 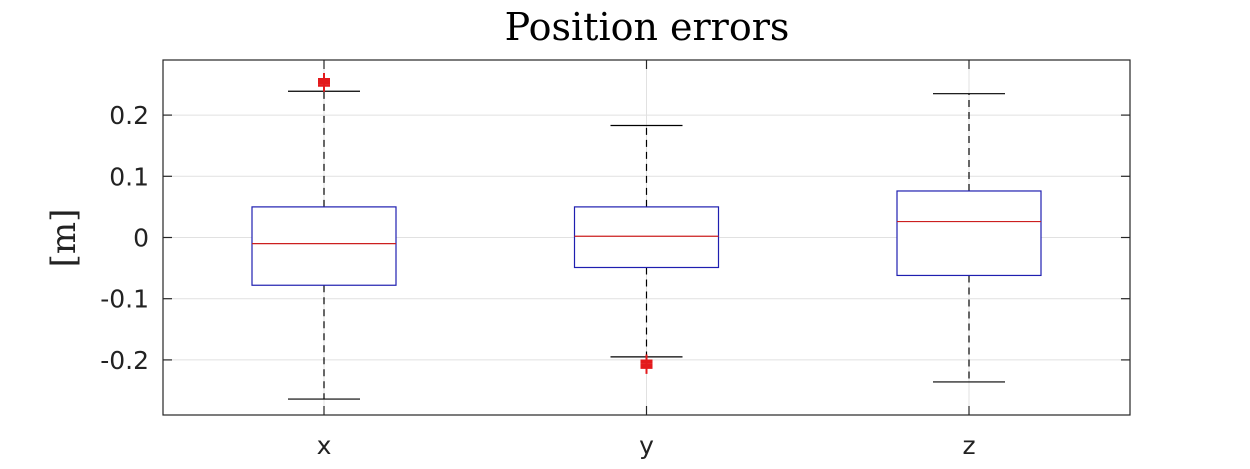 I want to click on box-group-y, so click(x=646, y=249).